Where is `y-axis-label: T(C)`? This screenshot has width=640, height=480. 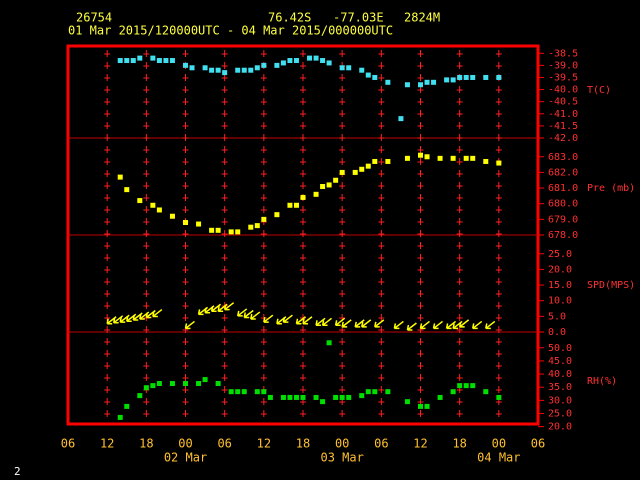 y-axis-label: T(C) is located at coordinates (599, 90).